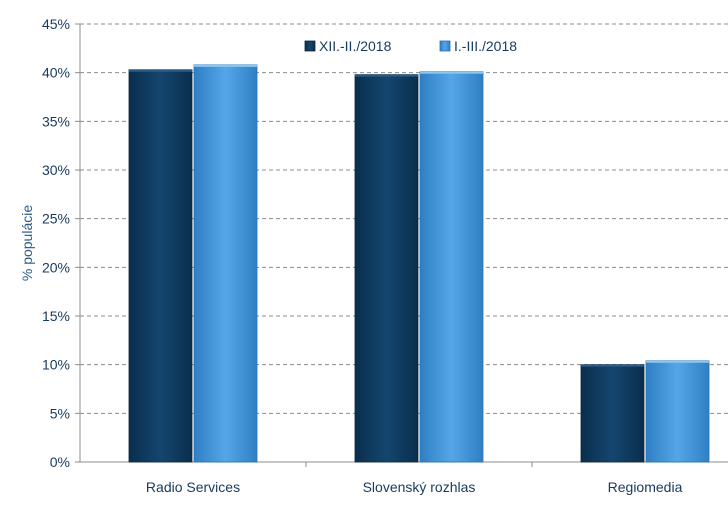 The width and height of the screenshot is (728, 516). I want to click on category-label: Regiomedia, so click(645, 487).